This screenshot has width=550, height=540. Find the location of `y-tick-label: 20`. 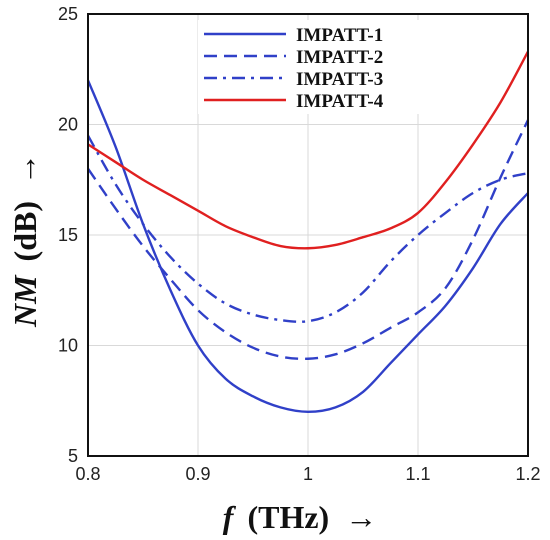

y-tick-label: 20 is located at coordinates (68, 125).